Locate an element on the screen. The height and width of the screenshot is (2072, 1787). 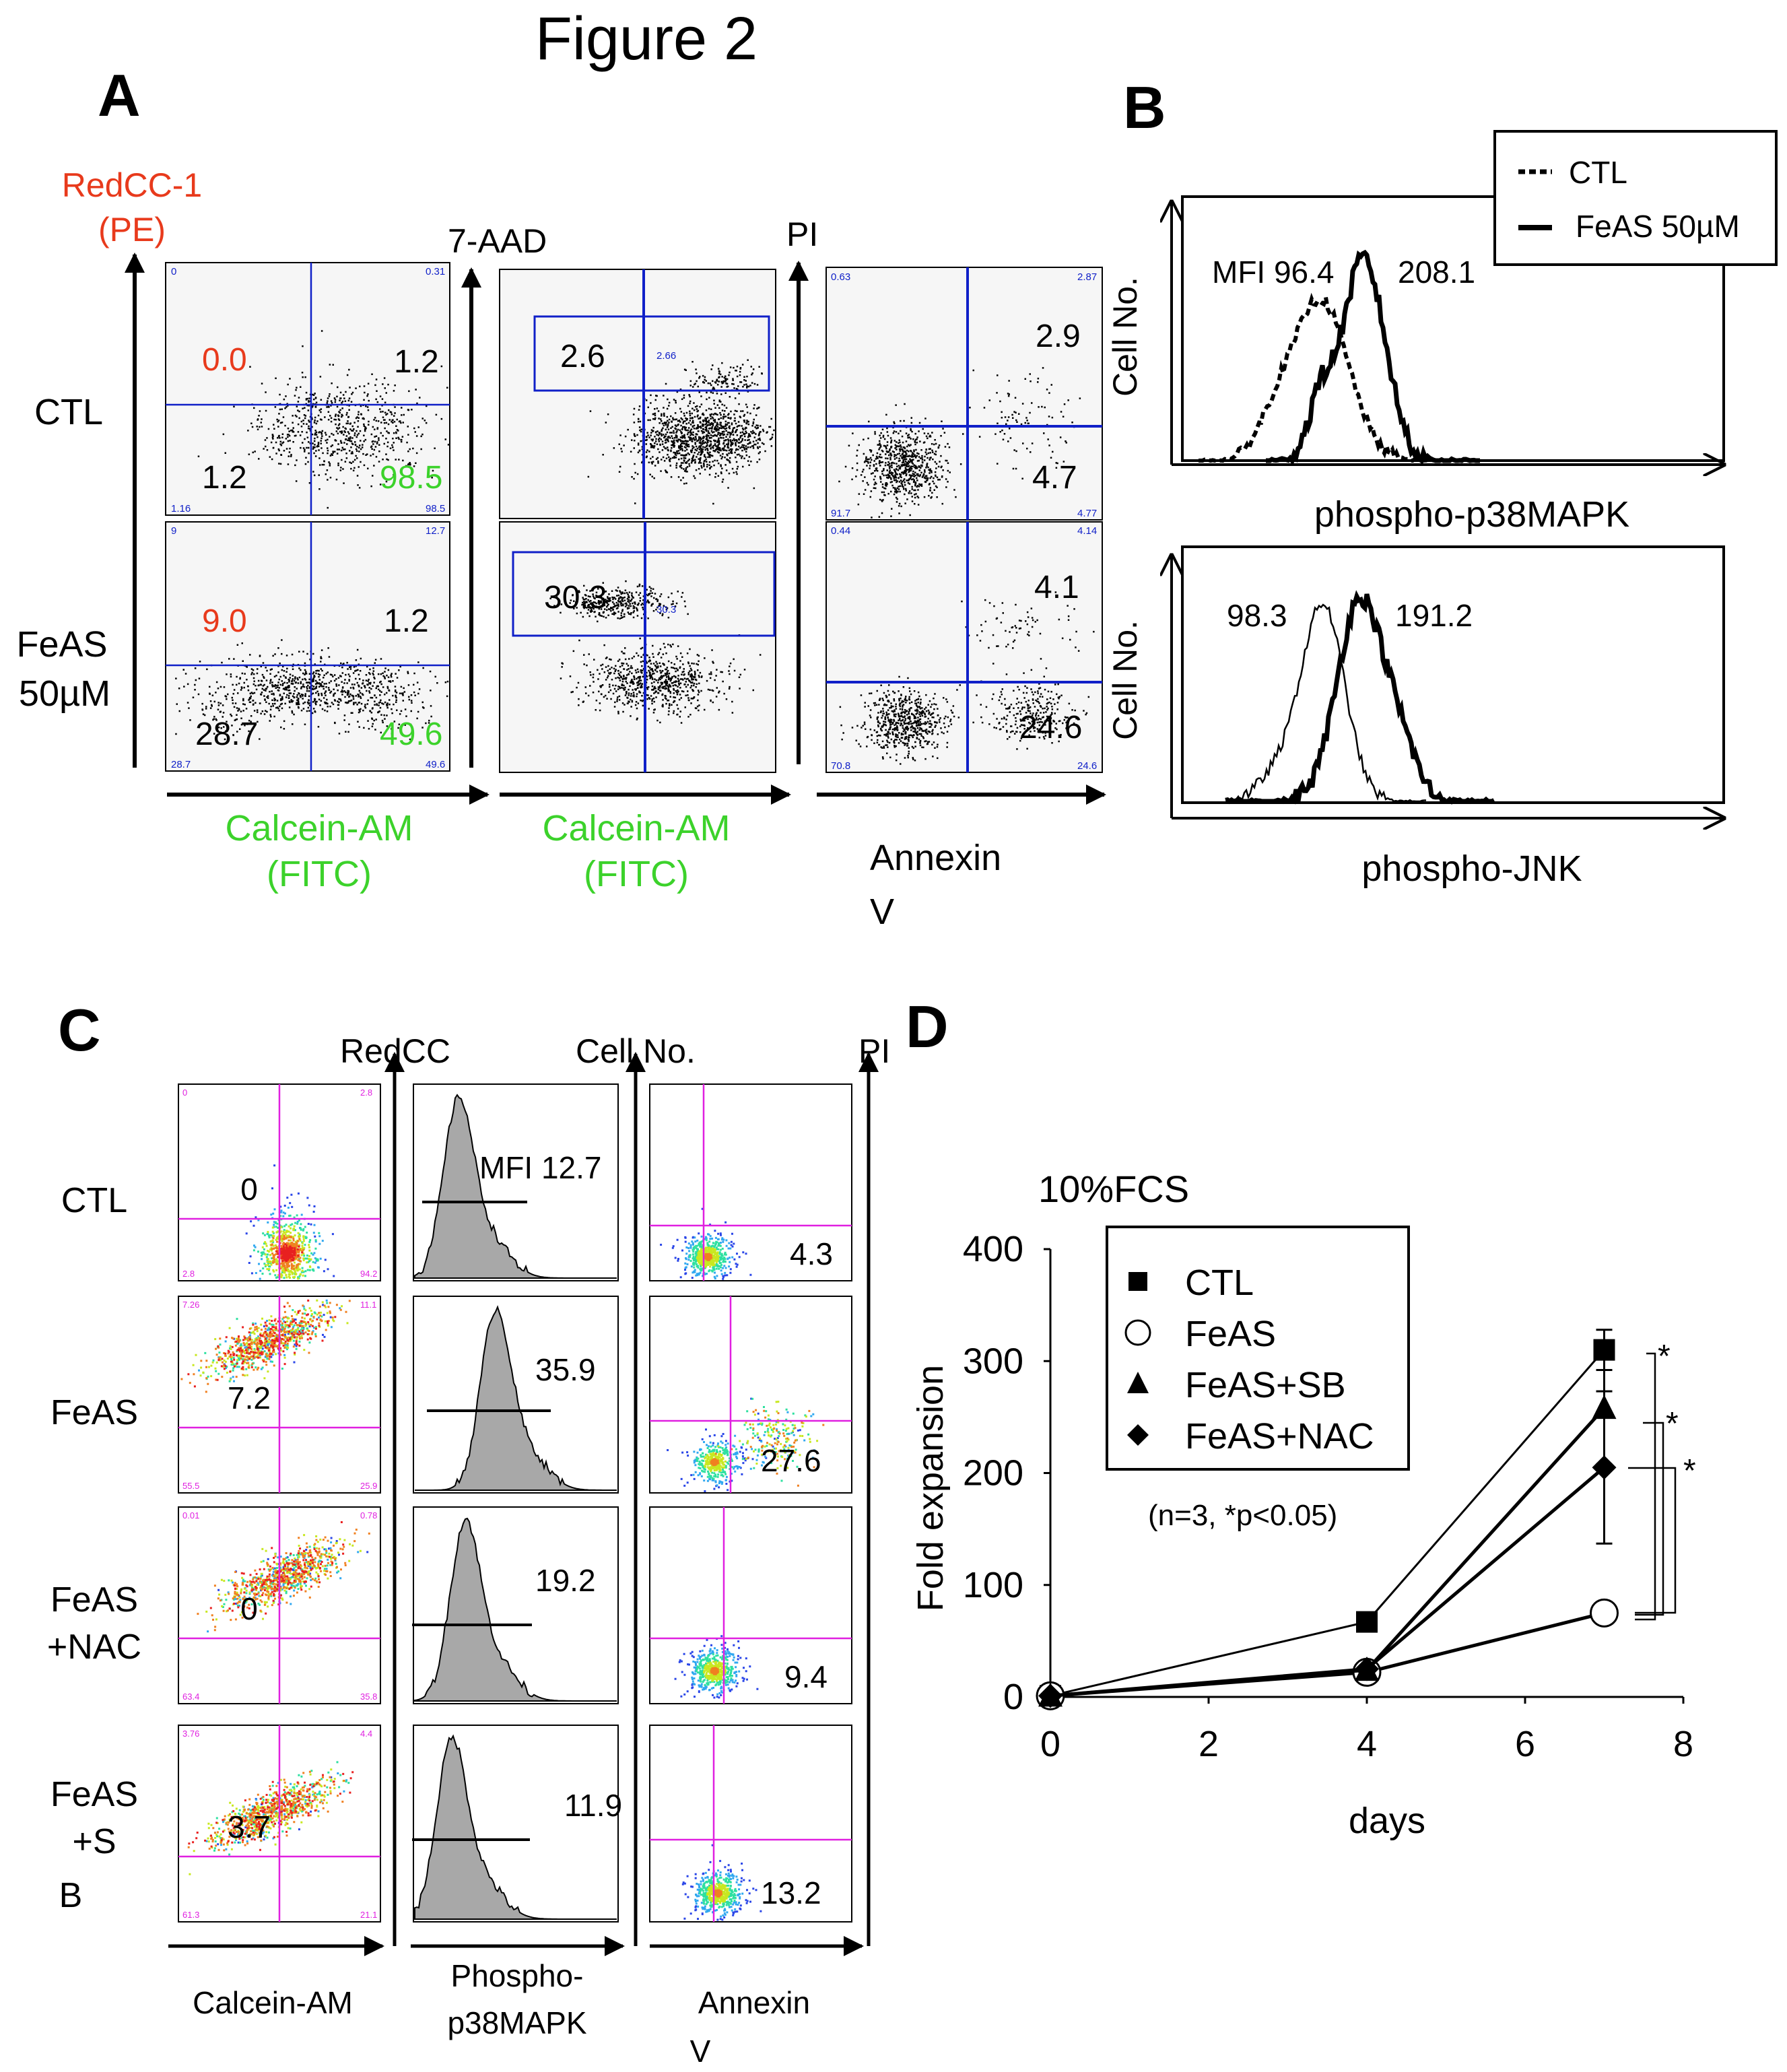
quadrant-ur-value: 1.2 is located at coordinates (406, 621).